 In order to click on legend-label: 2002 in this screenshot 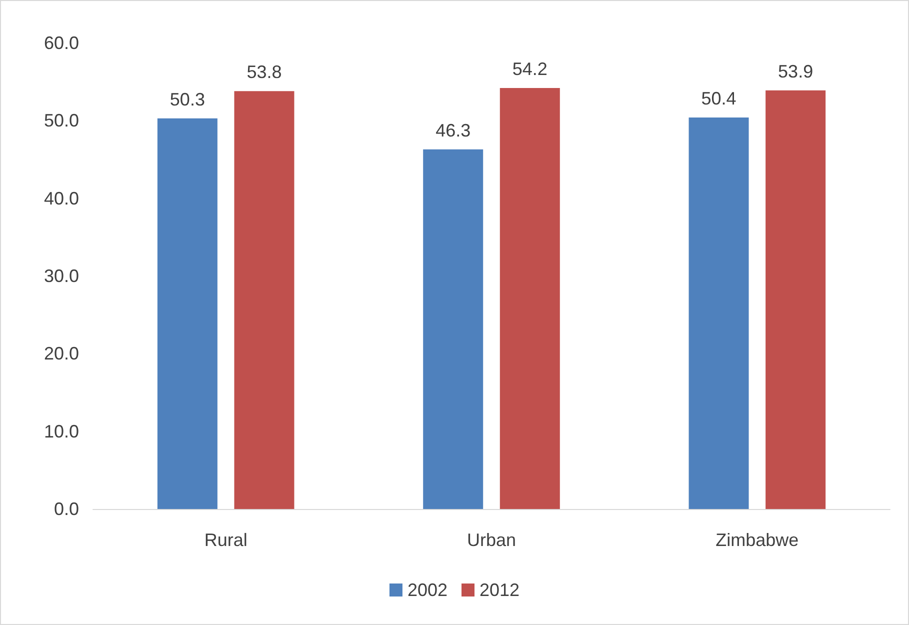, I will do `click(427, 590)`.